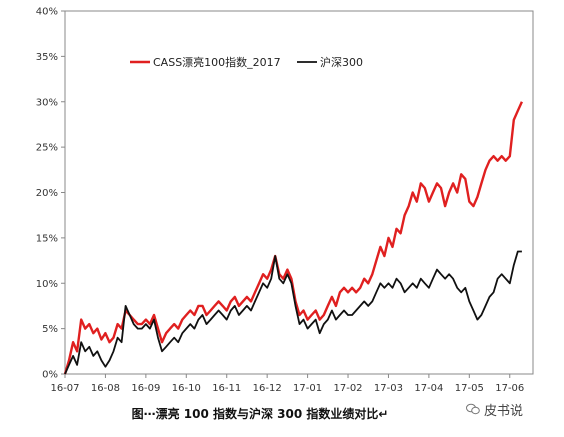  Describe the element at coordinates (47, 193) in the screenshot. I see `y-tick-label: 20%` at that location.